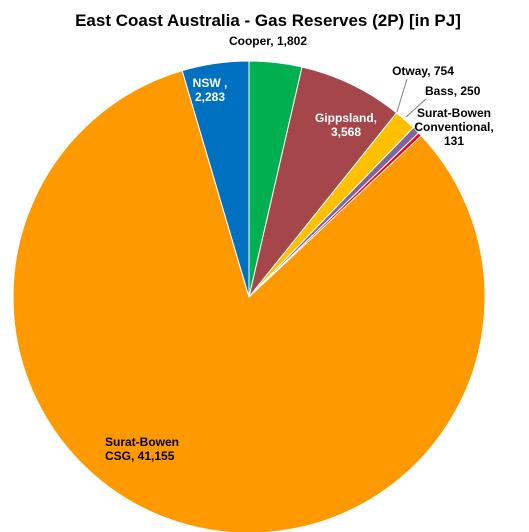 The image size is (529, 532). I want to click on data-label-surat-bowen: Surat-Bowen Conventional, 131, so click(453, 127).